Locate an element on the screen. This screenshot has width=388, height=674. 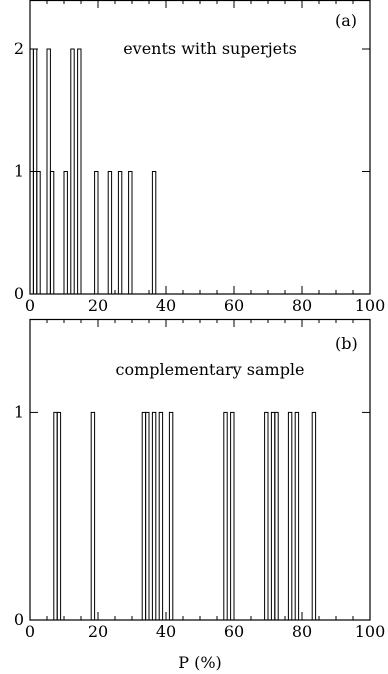
panel-caption: events with superjets is located at coordinates (210, 48).